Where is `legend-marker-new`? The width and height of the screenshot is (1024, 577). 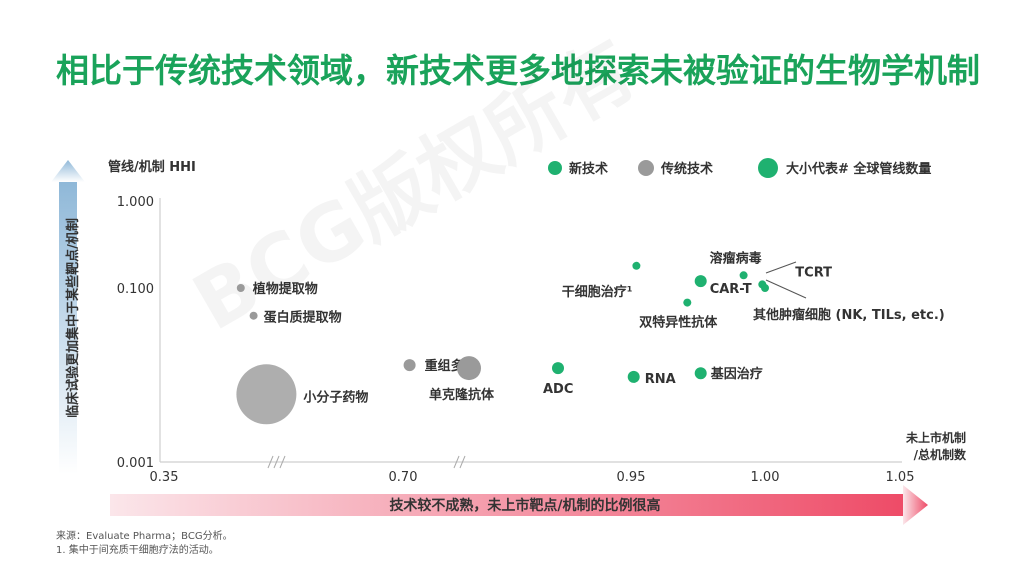
legend-marker-new is located at coordinates (555, 168).